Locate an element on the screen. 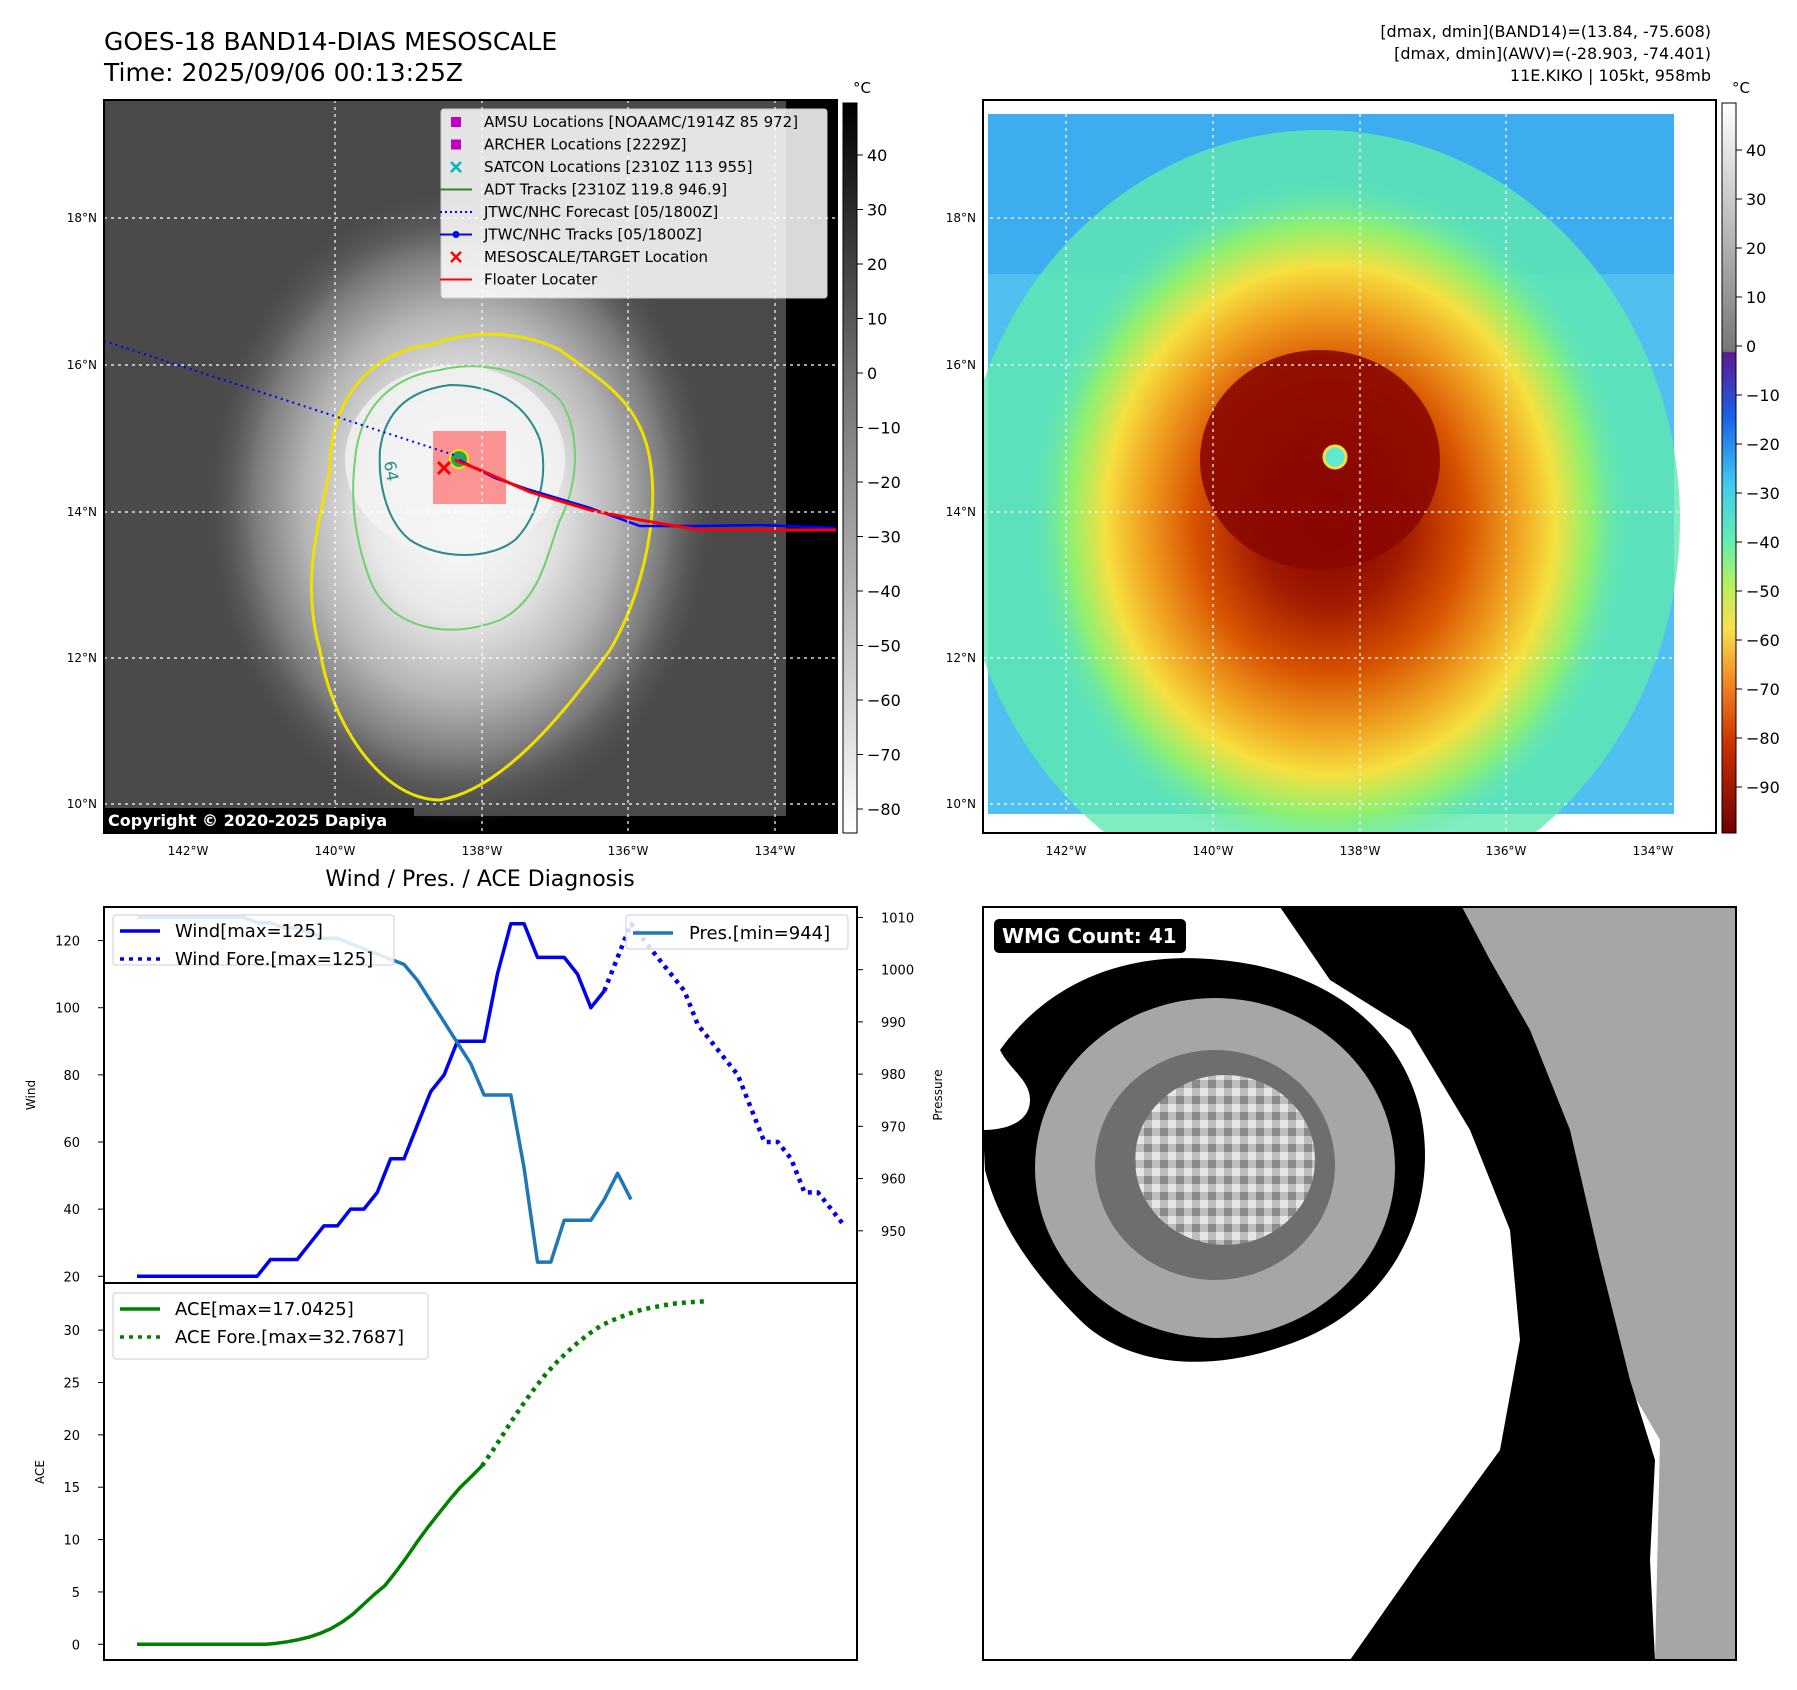 This screenshot has width=1797, height=1690. colorbar-tick-label: 10 is located at coordinates (877, 319).